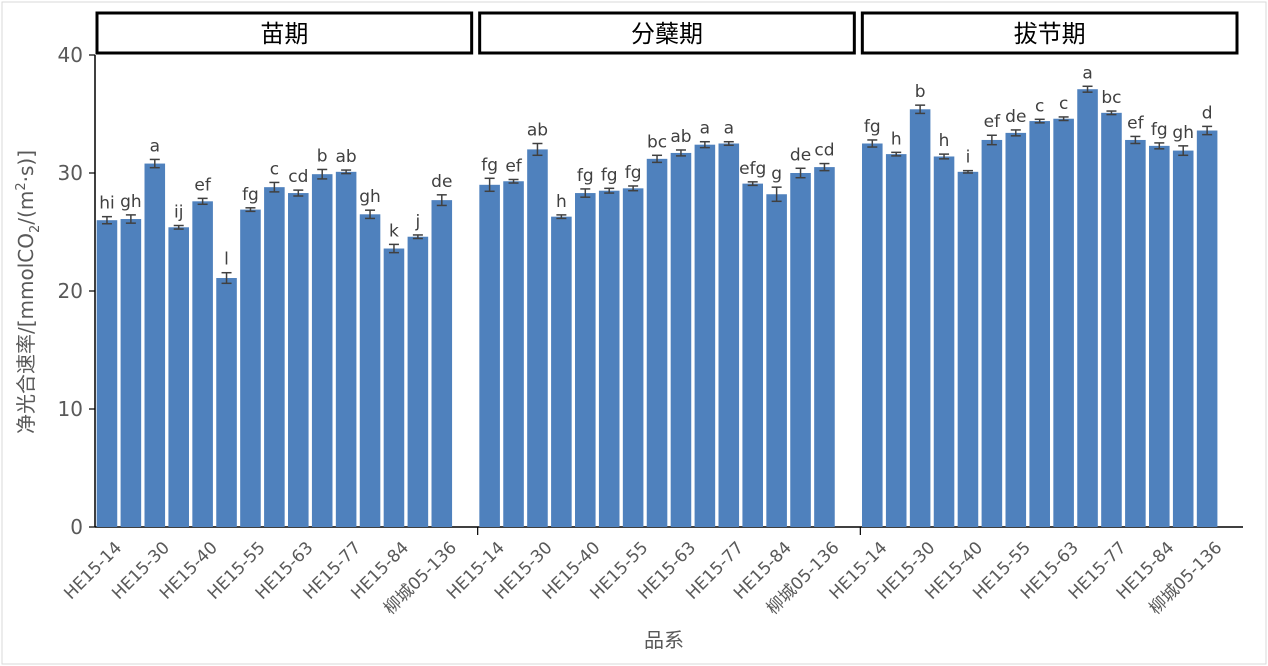  I want to click on significance-letter: i, so click(968, 158).